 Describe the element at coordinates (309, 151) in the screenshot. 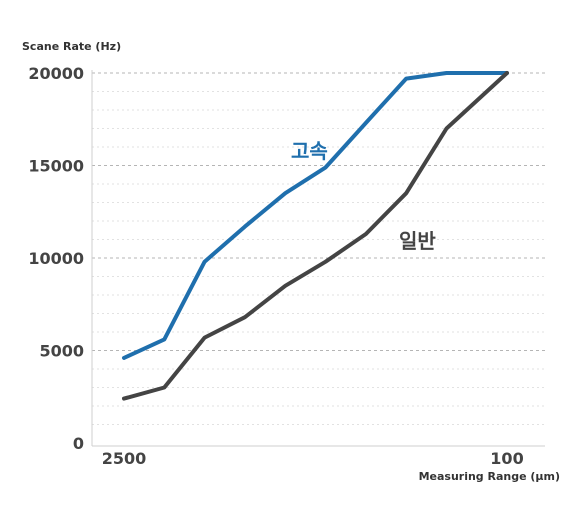

I see `series-label-fast: 고속` at that location.